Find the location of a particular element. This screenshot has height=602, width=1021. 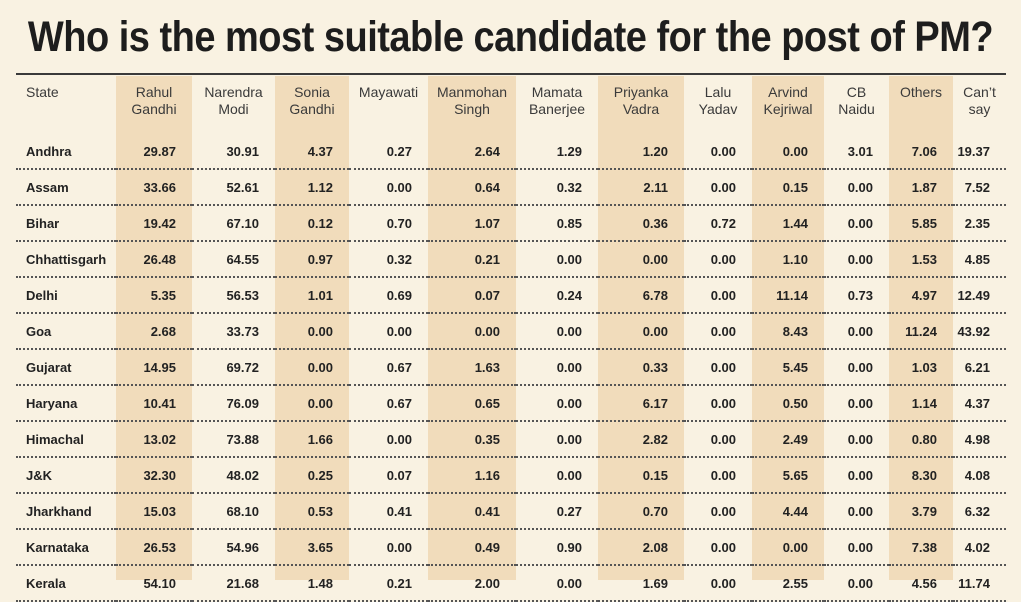

value-cell-rahul: 26.53 is located at coordinates (154, 547).